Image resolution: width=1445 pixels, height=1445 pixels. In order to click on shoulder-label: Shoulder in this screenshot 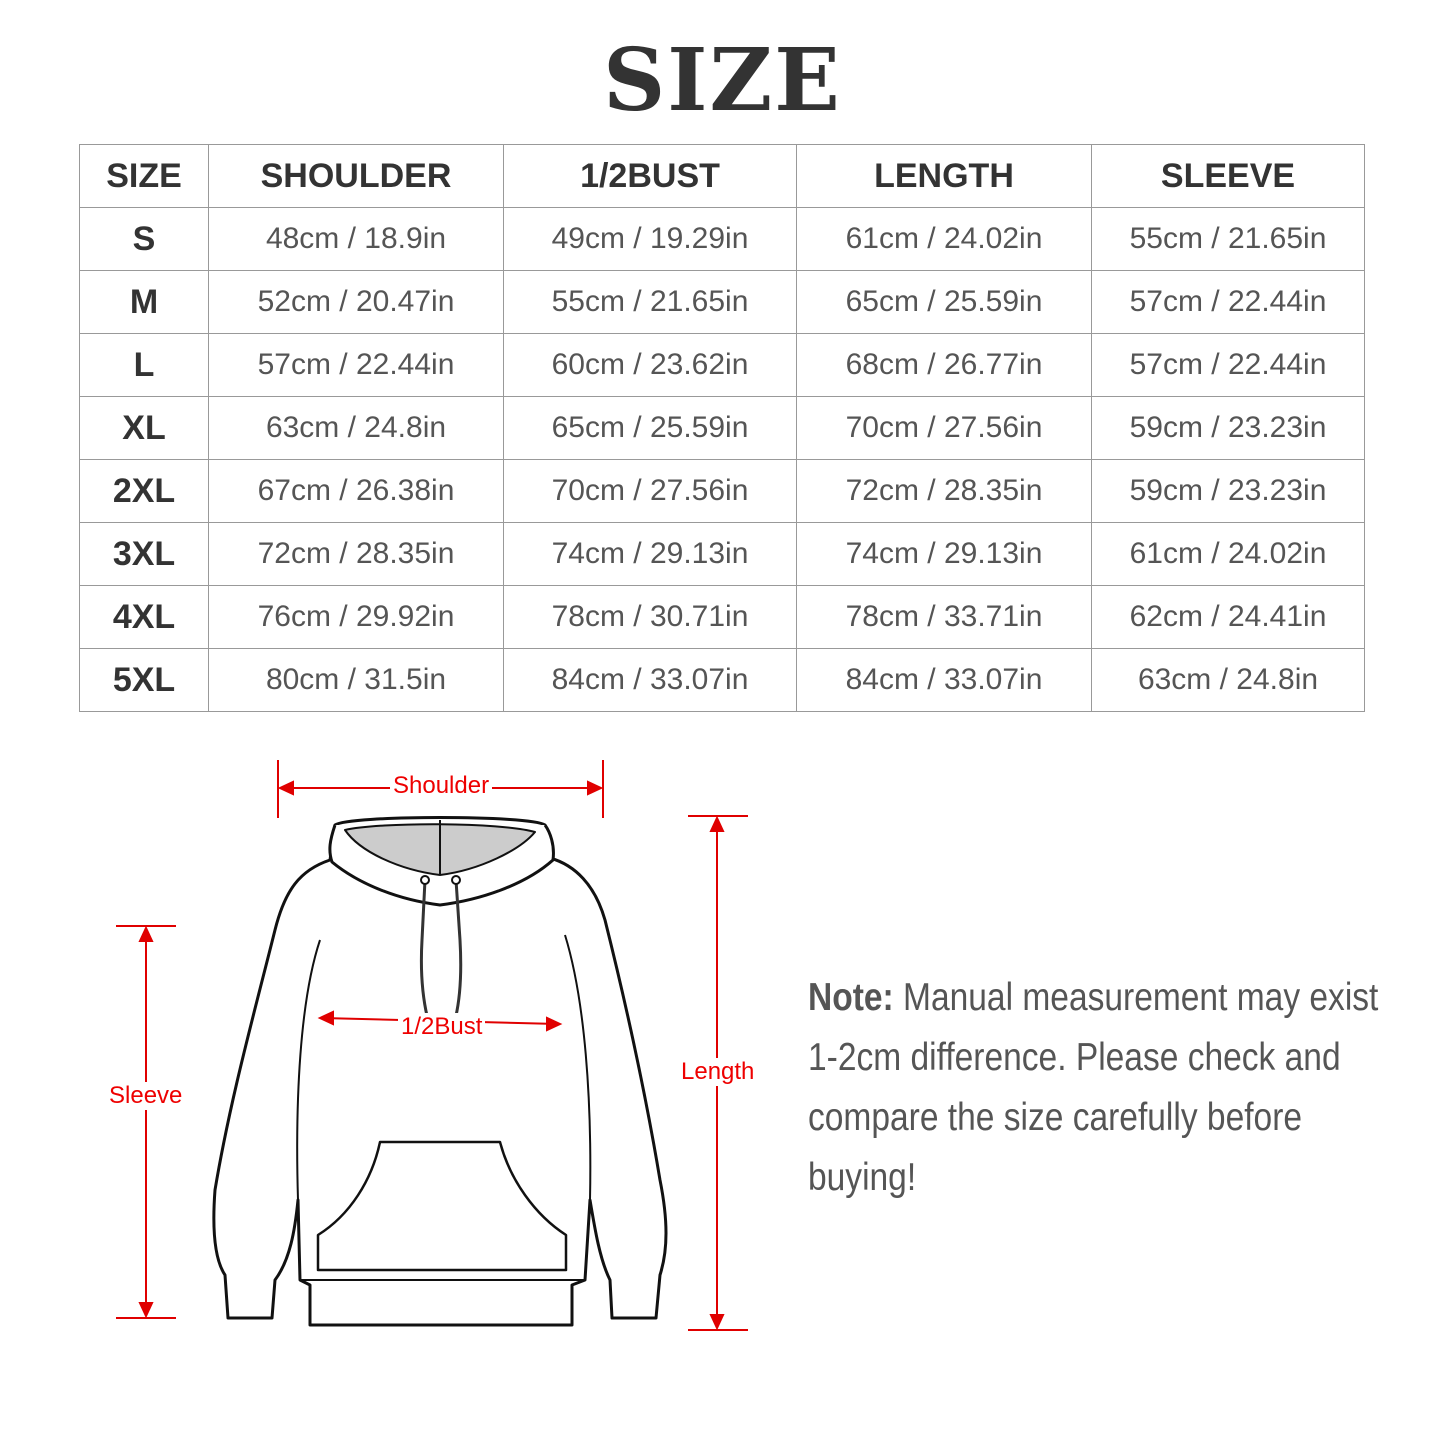, I will do `click(441, 786)`.